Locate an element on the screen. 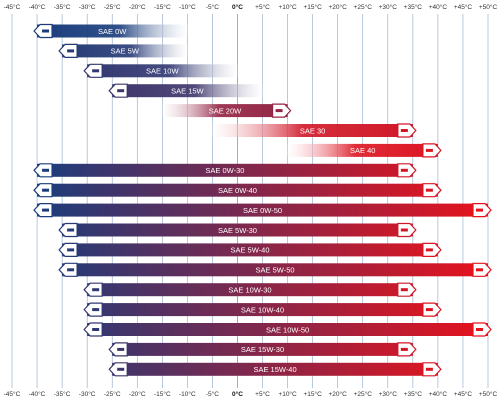 This screenshot has width=500, height=401. bar-row: SAE 15W is located at coordinates (185, 90).